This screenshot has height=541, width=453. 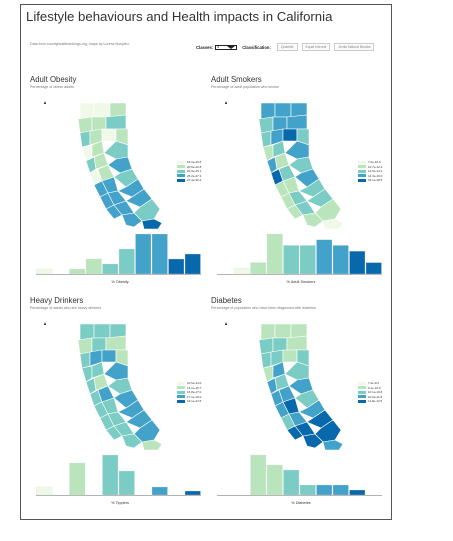 What do you see at coordinates (375, 166) in the screenshot?
I see `legend-label: 10.7e-12.4` at bounding box center [375, 166].